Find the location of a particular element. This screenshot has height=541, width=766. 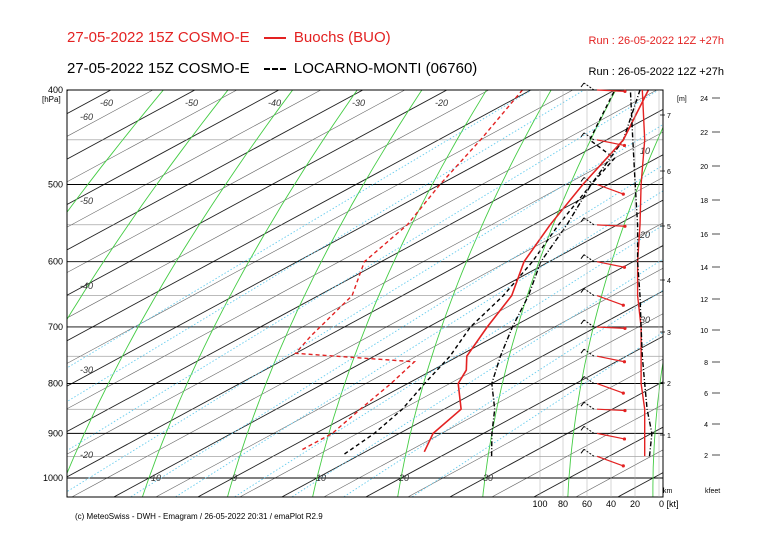

temperature-label-bottom: 10 is located at coordinates (321, 478).